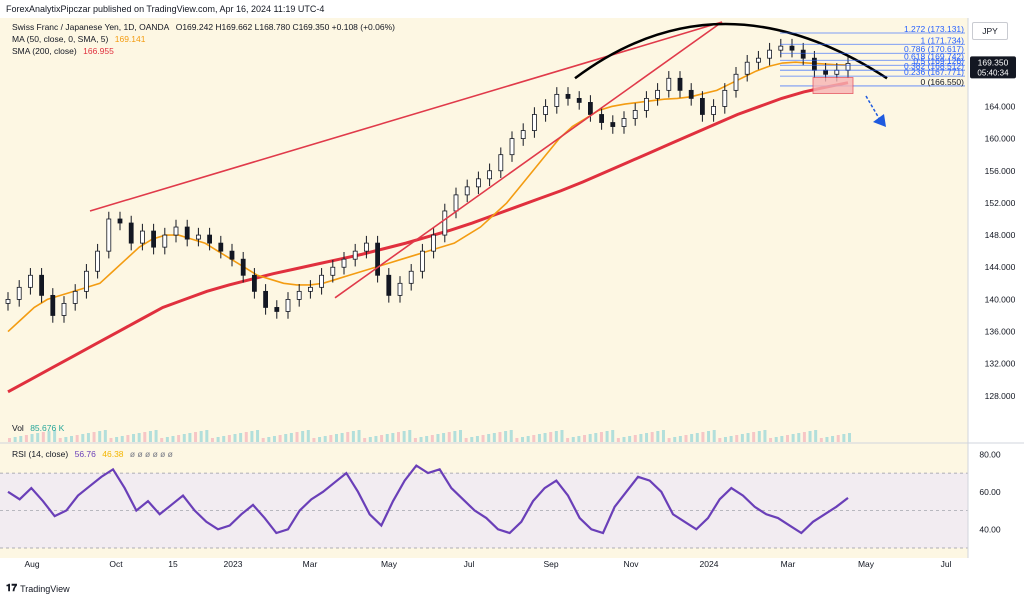 This screenshot has height=600, width=1024. Describe the element at coordinates (709, 564) in the screenshot. I see `x-tick-label: 2024` at that location.